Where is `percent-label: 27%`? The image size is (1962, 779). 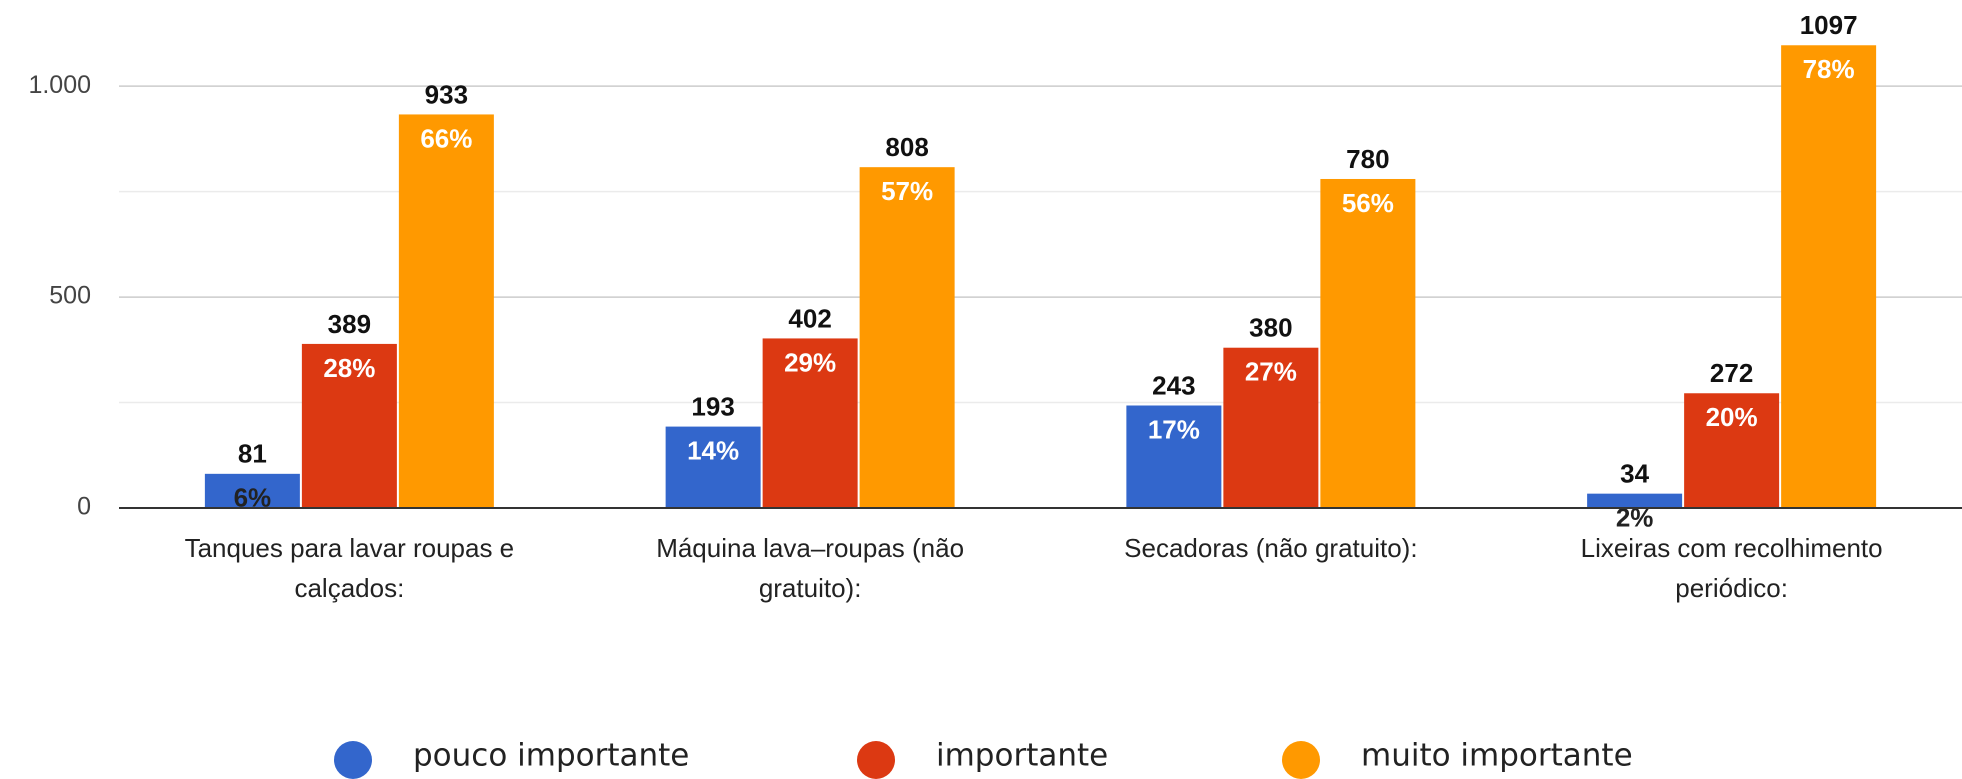 percent-label: 27% is located at coordinates (1271, 372).